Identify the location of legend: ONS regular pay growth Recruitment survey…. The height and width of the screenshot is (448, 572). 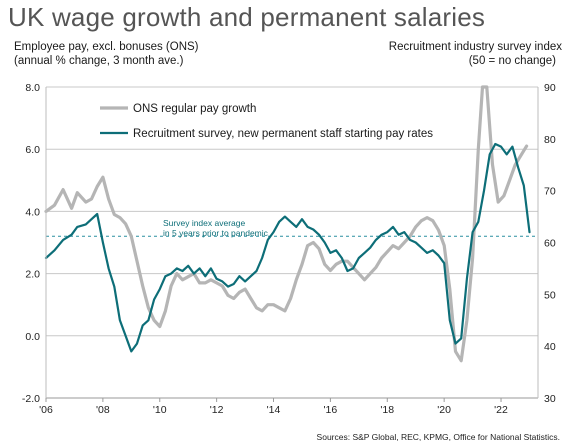
(266, 121).